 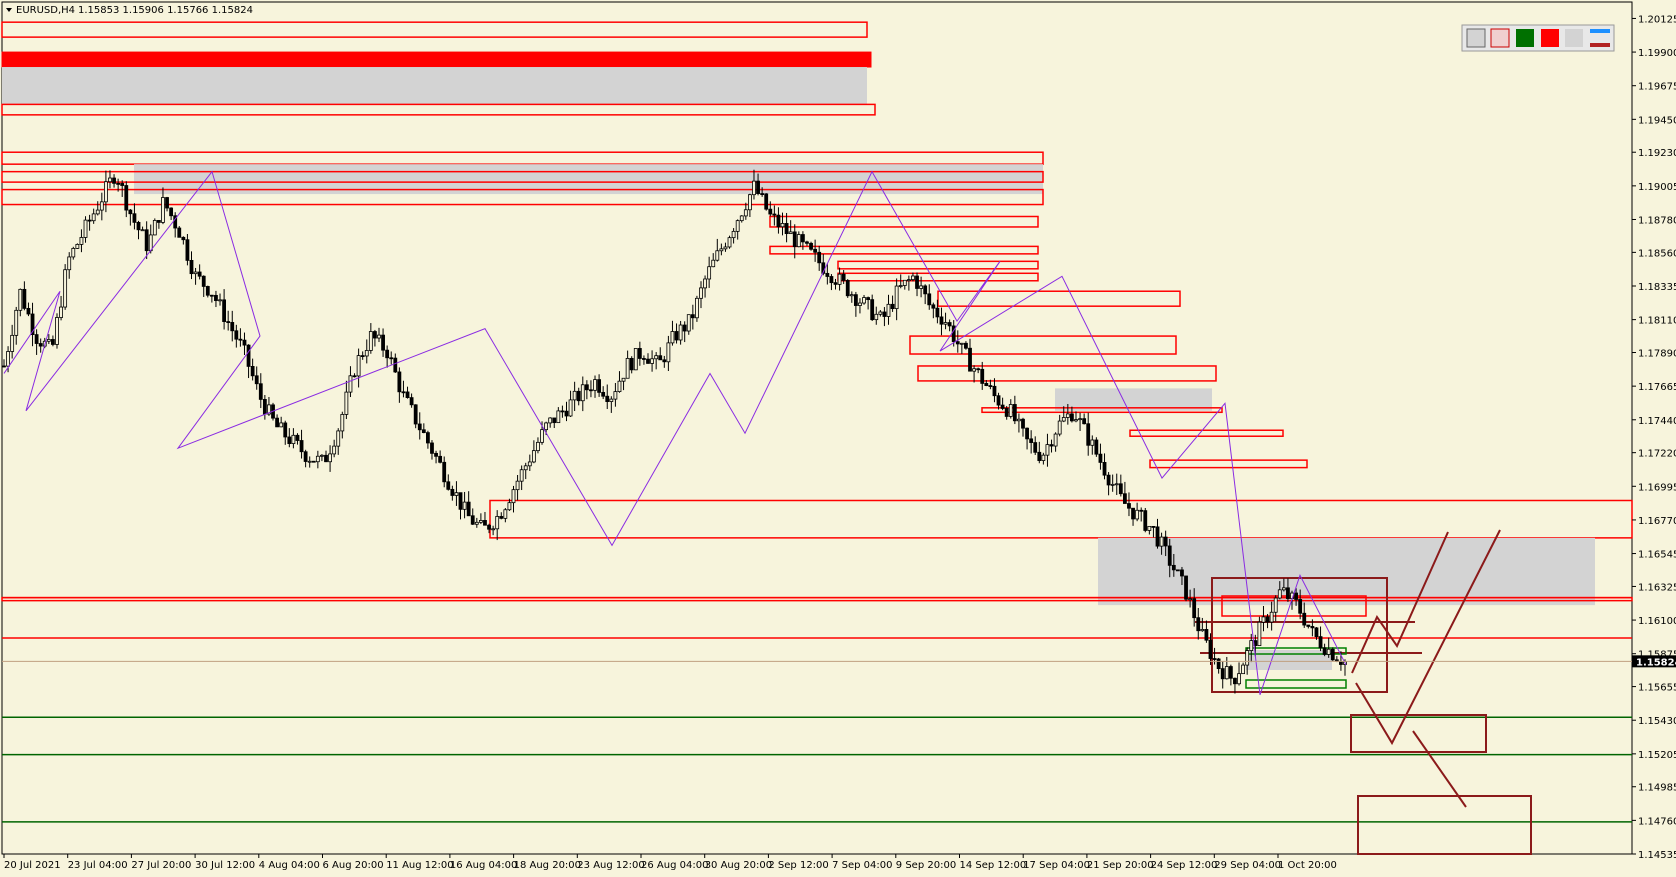 What do you see at coordinates (1657, 421) in the screenshot?
I see `y-tick-label: 1.17440` at bounding box center [1657, 421].